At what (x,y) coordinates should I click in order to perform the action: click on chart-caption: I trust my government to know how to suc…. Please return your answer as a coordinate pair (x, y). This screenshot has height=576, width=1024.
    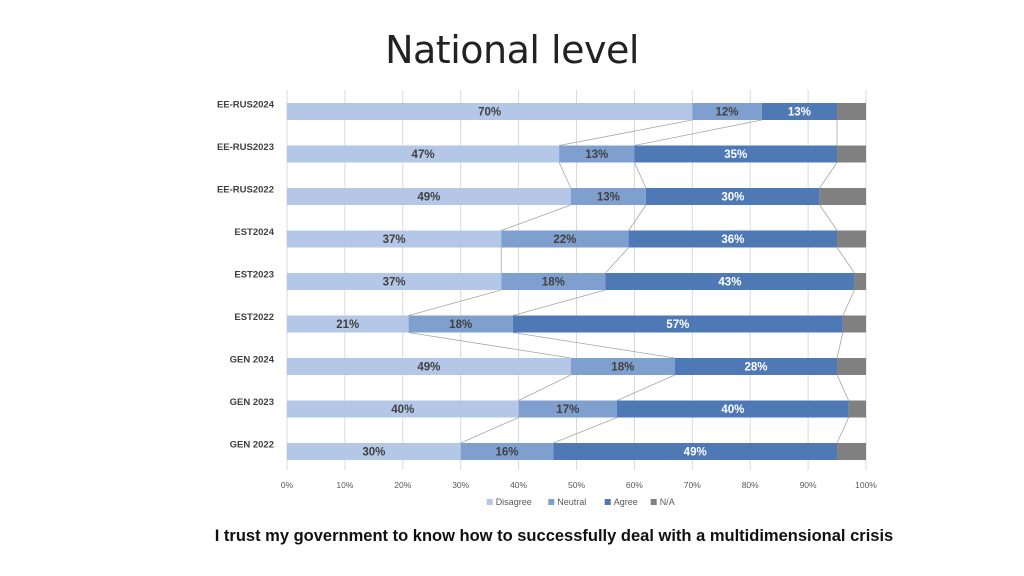
    Looking at the image, I should click on (554, 536).